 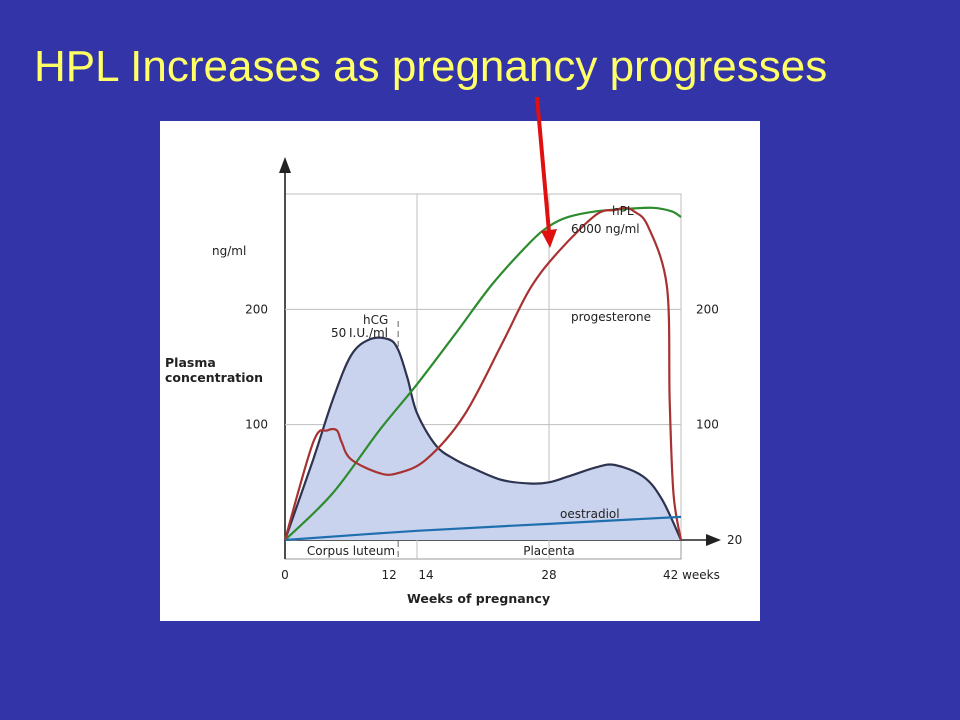 I want to click on series-line-hcg, so click(x=482, y=438).